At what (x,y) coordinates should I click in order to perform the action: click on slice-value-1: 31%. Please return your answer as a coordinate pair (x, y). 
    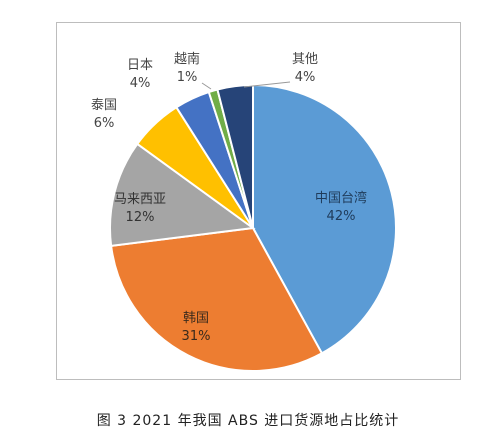
    Looking at the image, I should click on (196, 336).